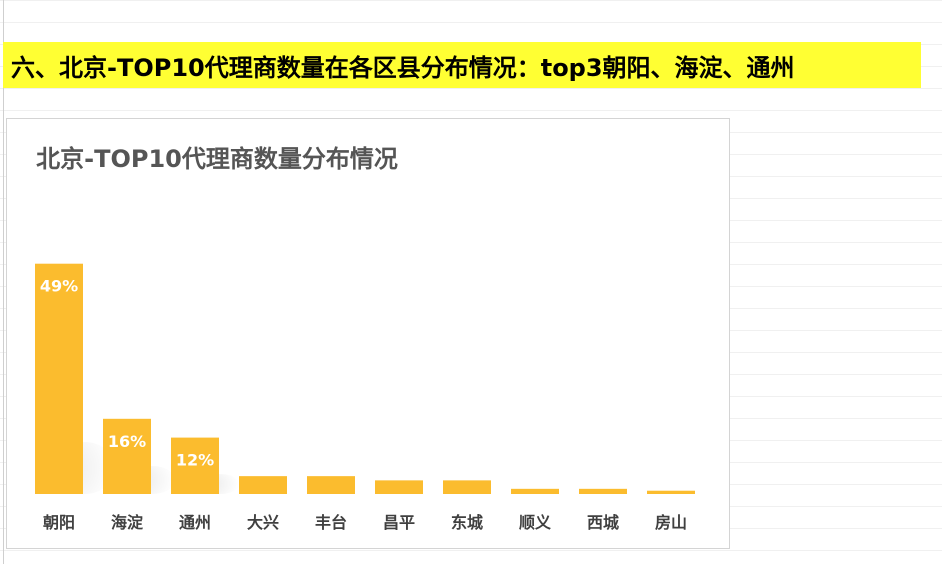 This screenshot has width=942, height=564. Describe the element at coordinates (195, 522) in the screenshot. I see `x-tick-label: 通州` at that location.